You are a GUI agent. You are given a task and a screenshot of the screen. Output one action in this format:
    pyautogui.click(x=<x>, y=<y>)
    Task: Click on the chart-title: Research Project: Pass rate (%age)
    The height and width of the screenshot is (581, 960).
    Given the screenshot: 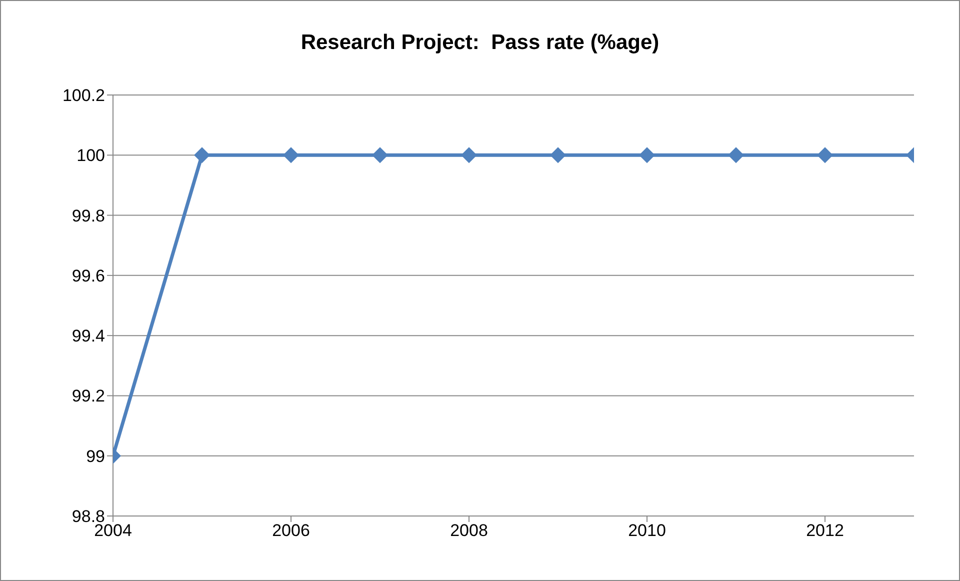 What is the action you would take?
    pyautogui.click(x=480, y=43)
    